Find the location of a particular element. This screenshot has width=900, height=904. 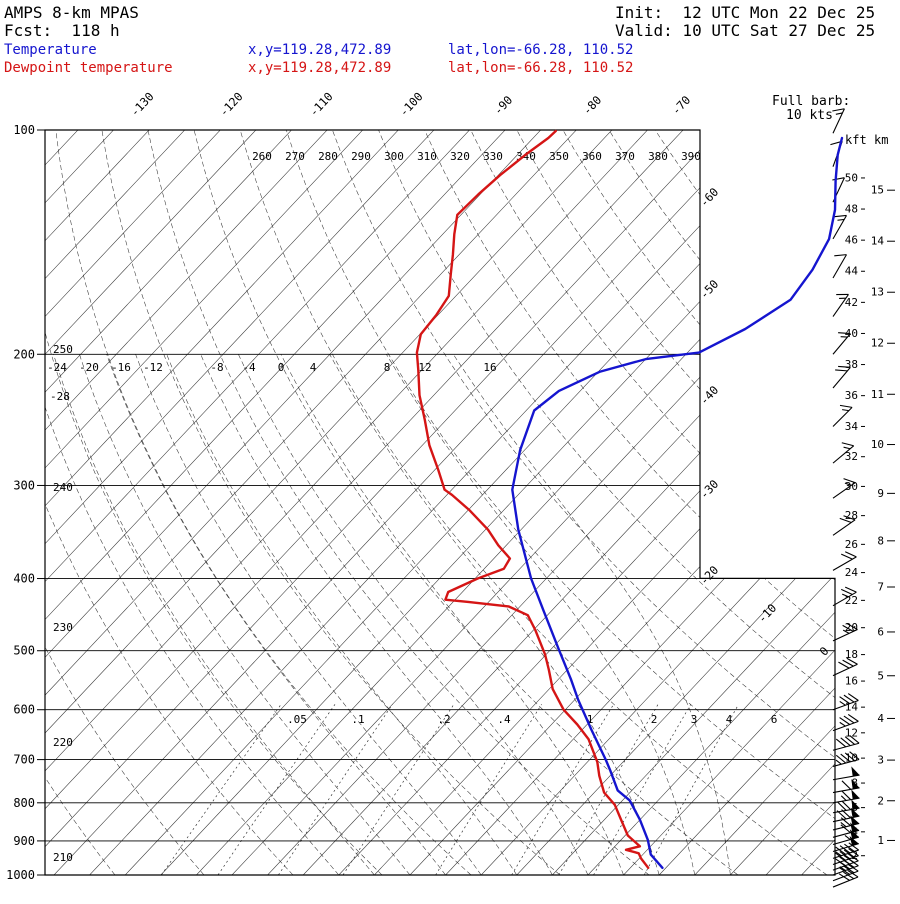

dry-adiabat-label: 310 is located at coordinates (427, 156).